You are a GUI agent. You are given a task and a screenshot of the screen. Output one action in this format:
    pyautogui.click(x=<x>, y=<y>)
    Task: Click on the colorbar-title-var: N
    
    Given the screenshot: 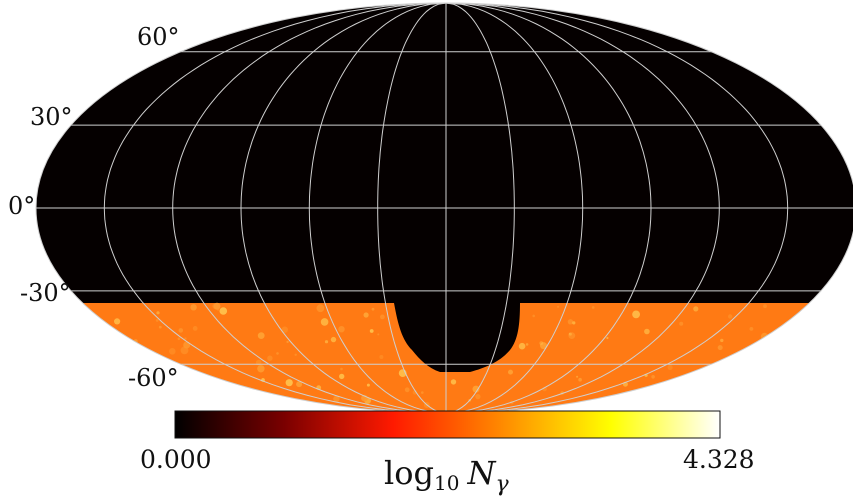 What is the action you would take?
    pyautogui.click(x=481, y=473)
    